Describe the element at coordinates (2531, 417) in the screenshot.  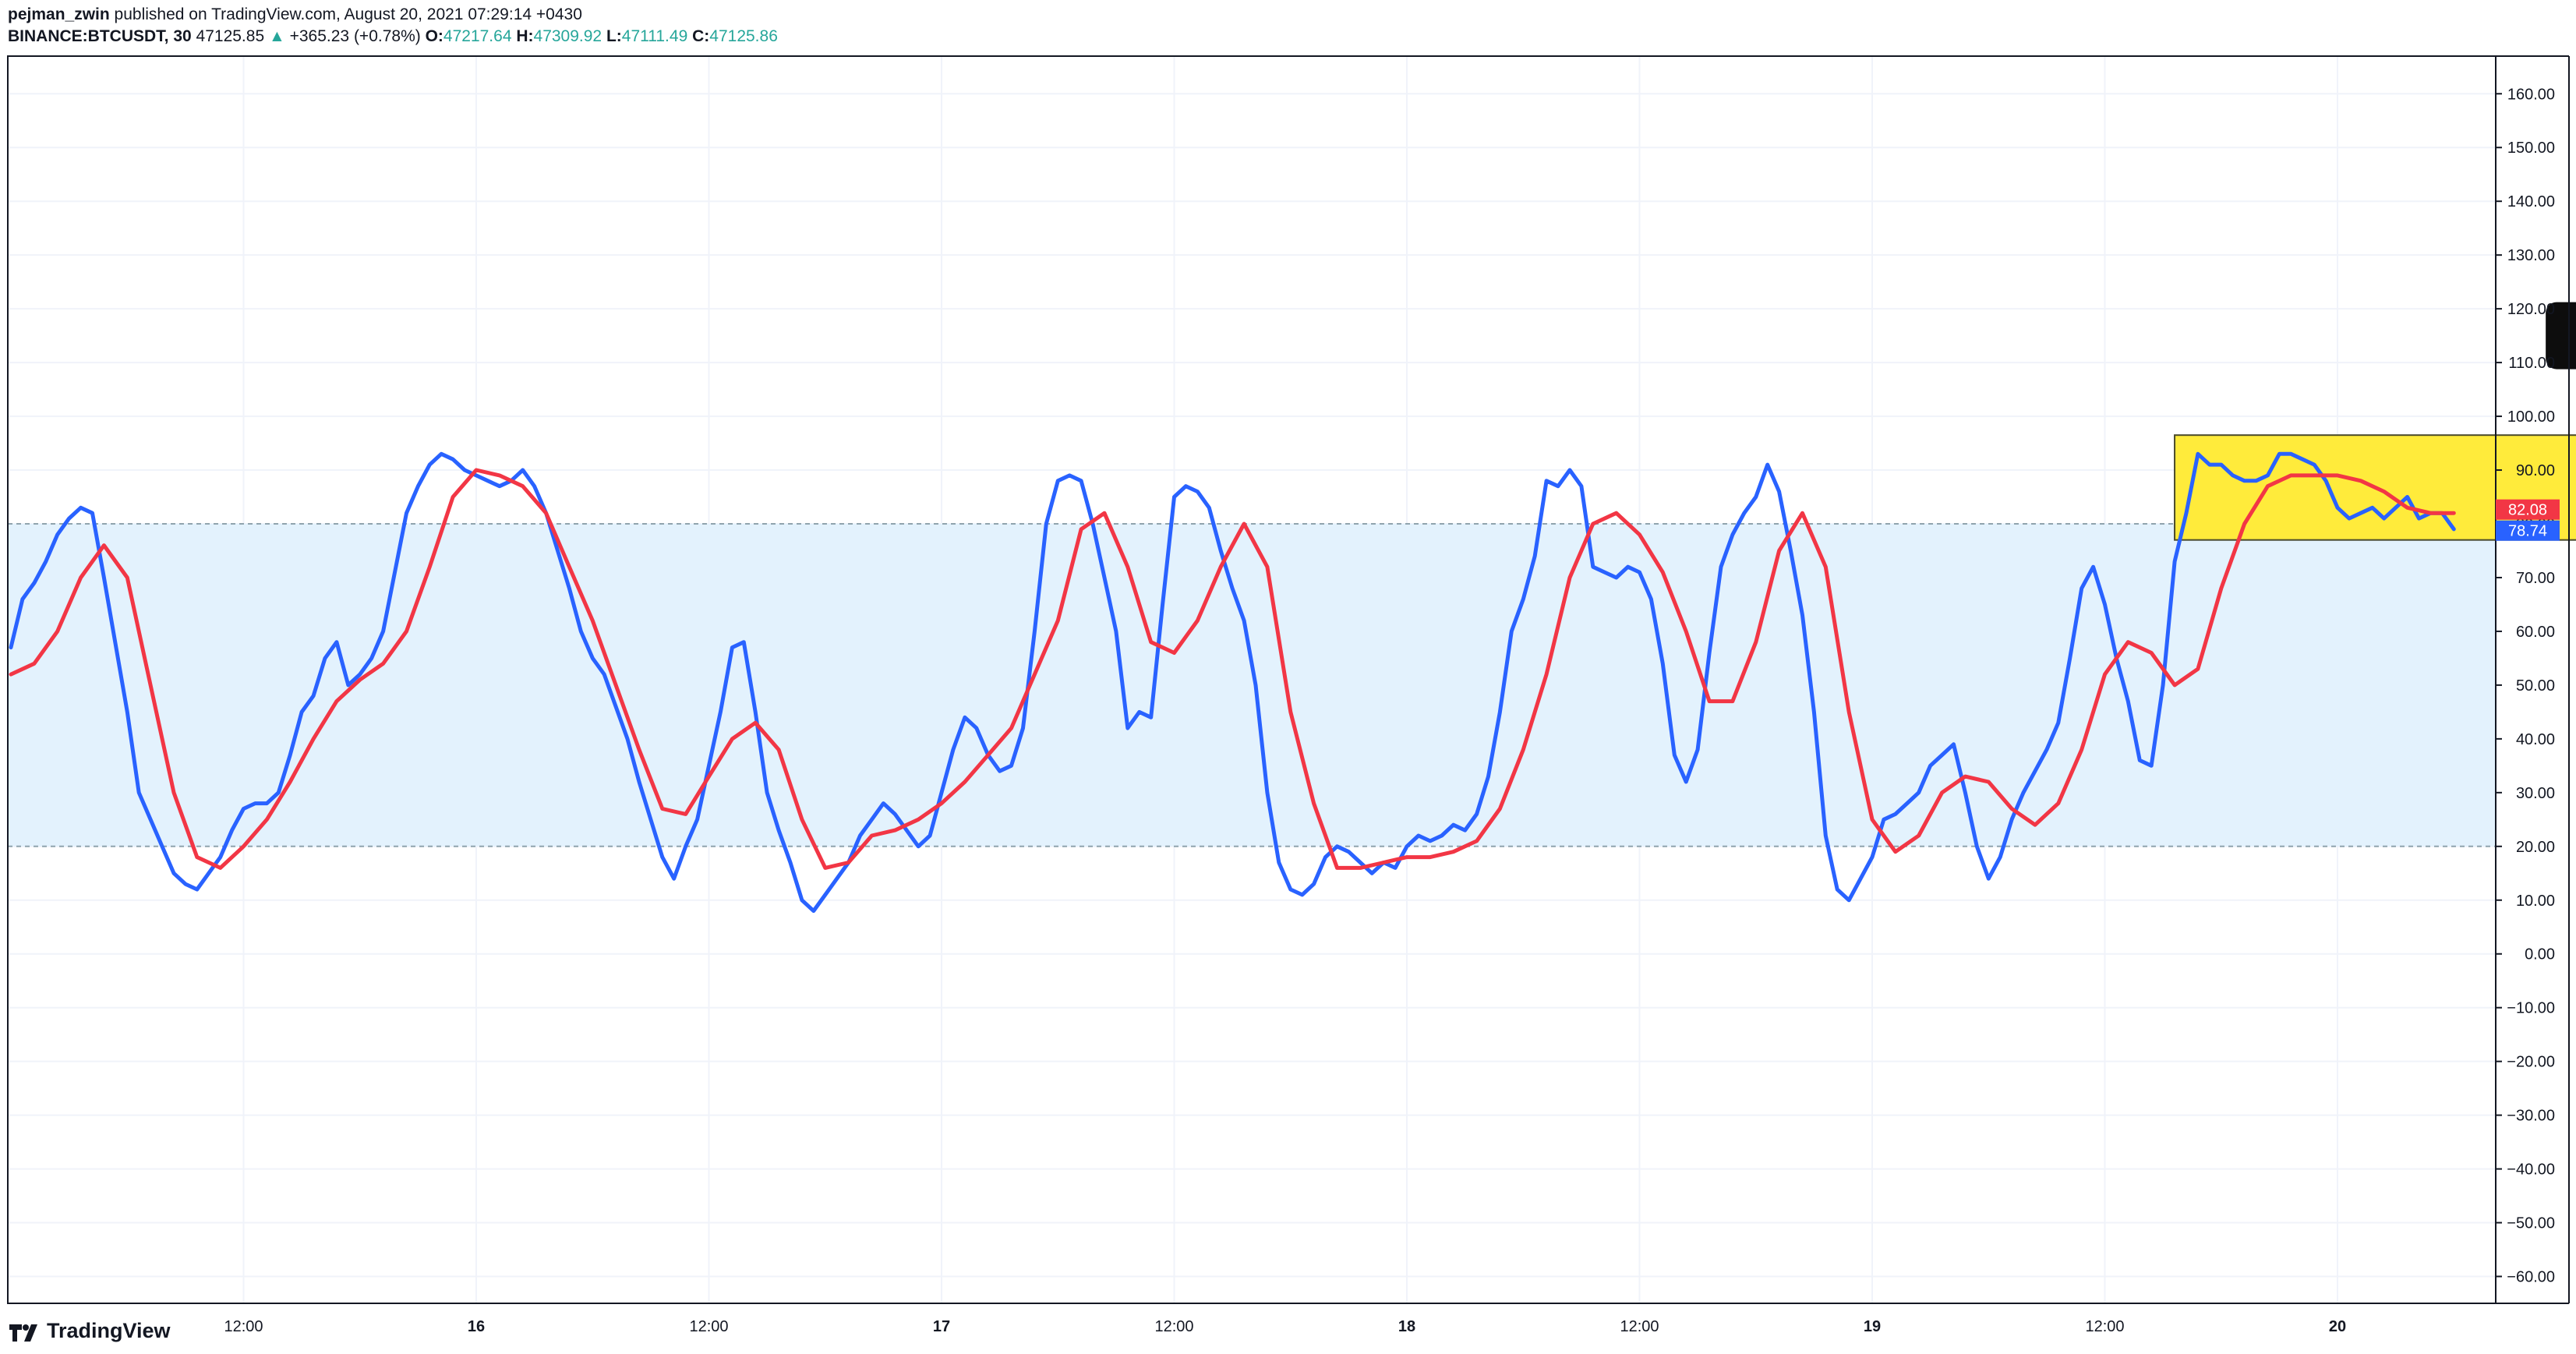
I see `y-tick-label: 100.00` at that location.